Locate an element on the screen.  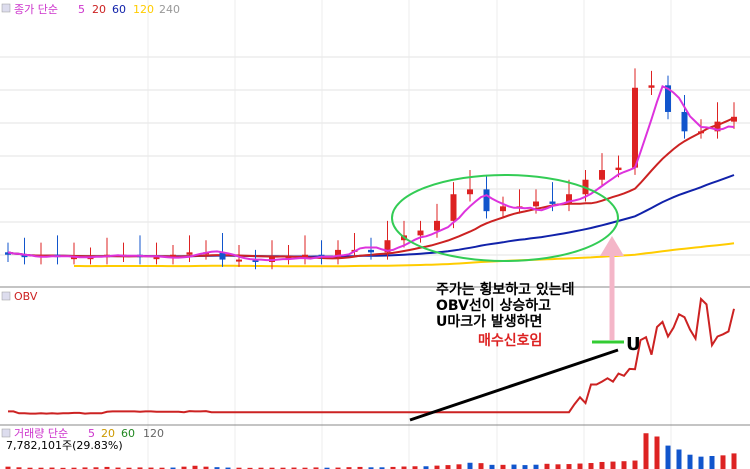
obv-trendline is located at coordinates (514, 385).